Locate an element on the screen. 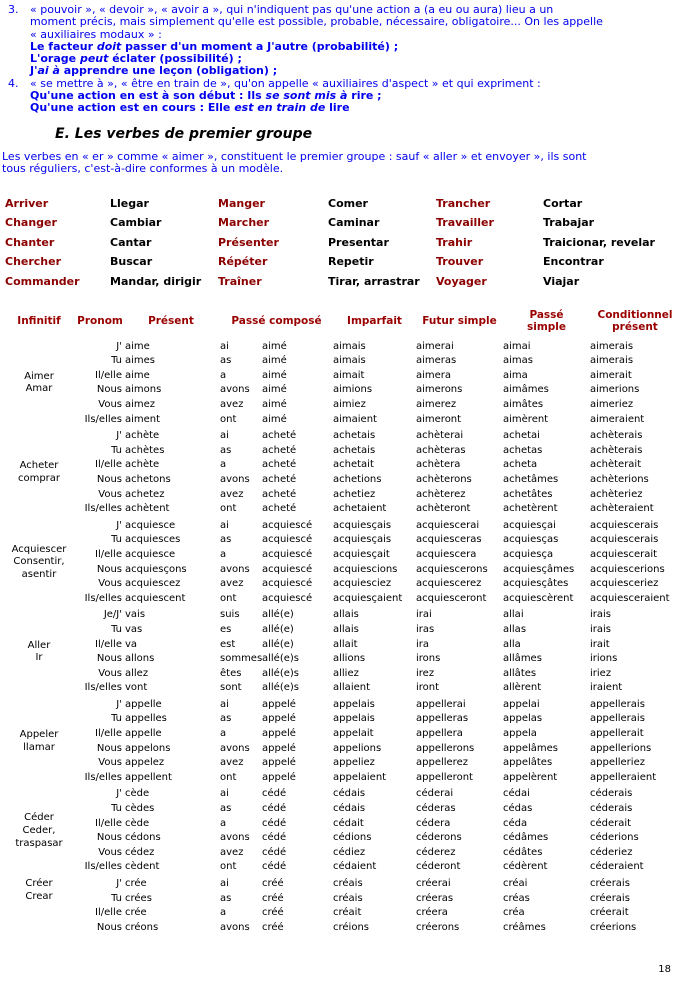  conjugation-cell-passe-simple: achetai is located at coordinates (521, 436).